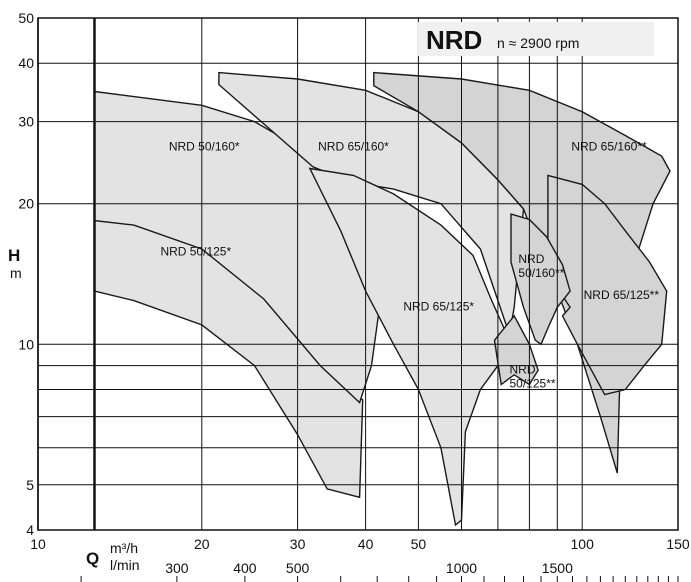 This screenshot has width=691, height=582. I want to click on region-label-nrd-65-160: NRD 65/160**, so click(609, 147).